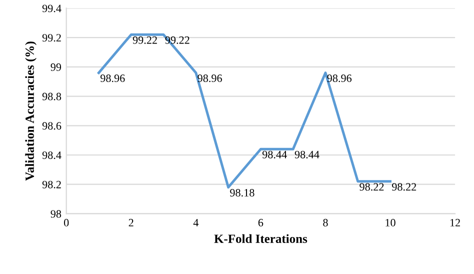 This screenshot has width=474, height=274. Describe the element at coordinates (112, 78) in the screenshot. I see `data-label: 98.96` at that location.